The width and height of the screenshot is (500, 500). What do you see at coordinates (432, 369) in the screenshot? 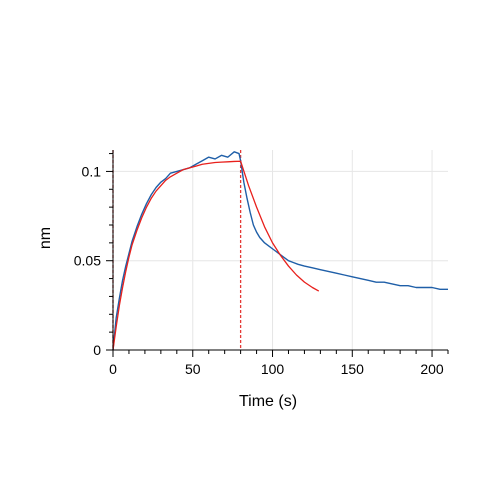
I see `x-tick-label: 200` at bounding box center [432, 369].